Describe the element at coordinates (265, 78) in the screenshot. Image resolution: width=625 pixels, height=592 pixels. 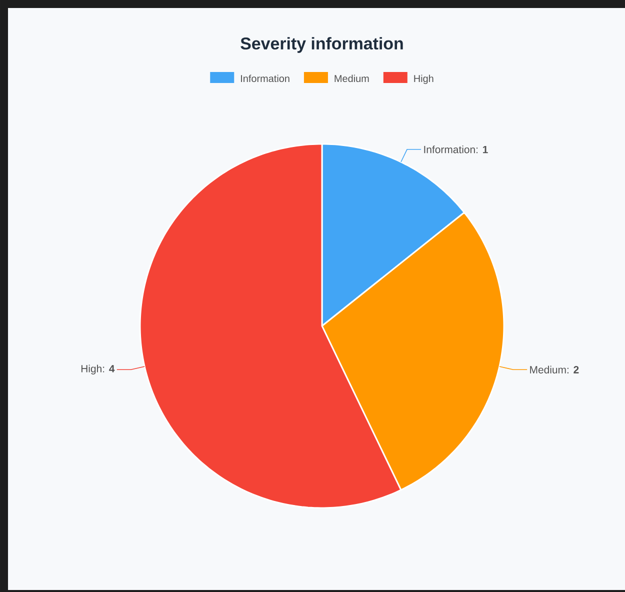
I see `legend-label: Information` at that location.